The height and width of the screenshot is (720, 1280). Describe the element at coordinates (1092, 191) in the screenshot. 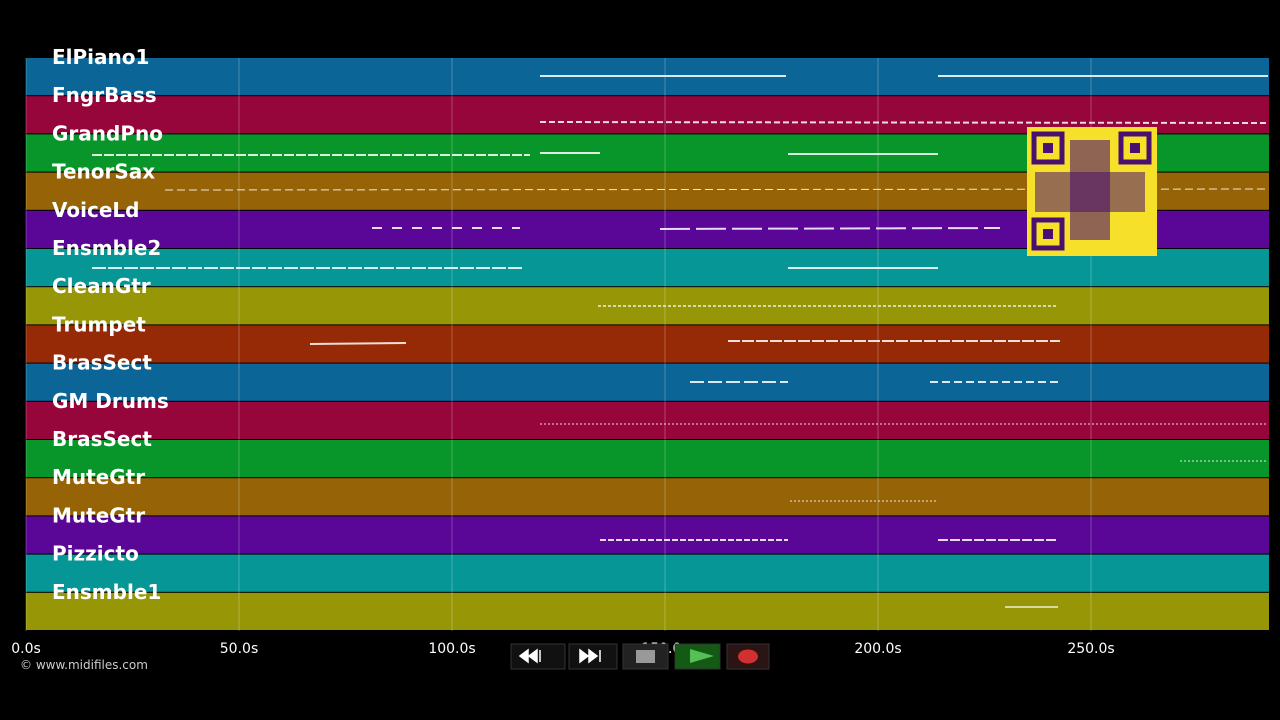

I see `qr-code` at that location.